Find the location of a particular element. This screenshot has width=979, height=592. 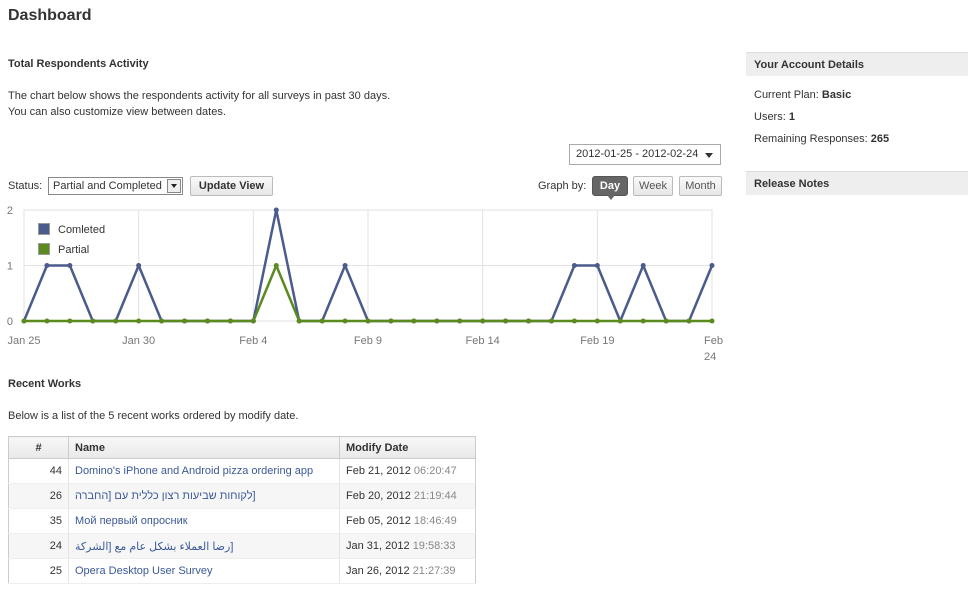

row-date: Feb 05, 2012 is located at coordinates (378, 521).